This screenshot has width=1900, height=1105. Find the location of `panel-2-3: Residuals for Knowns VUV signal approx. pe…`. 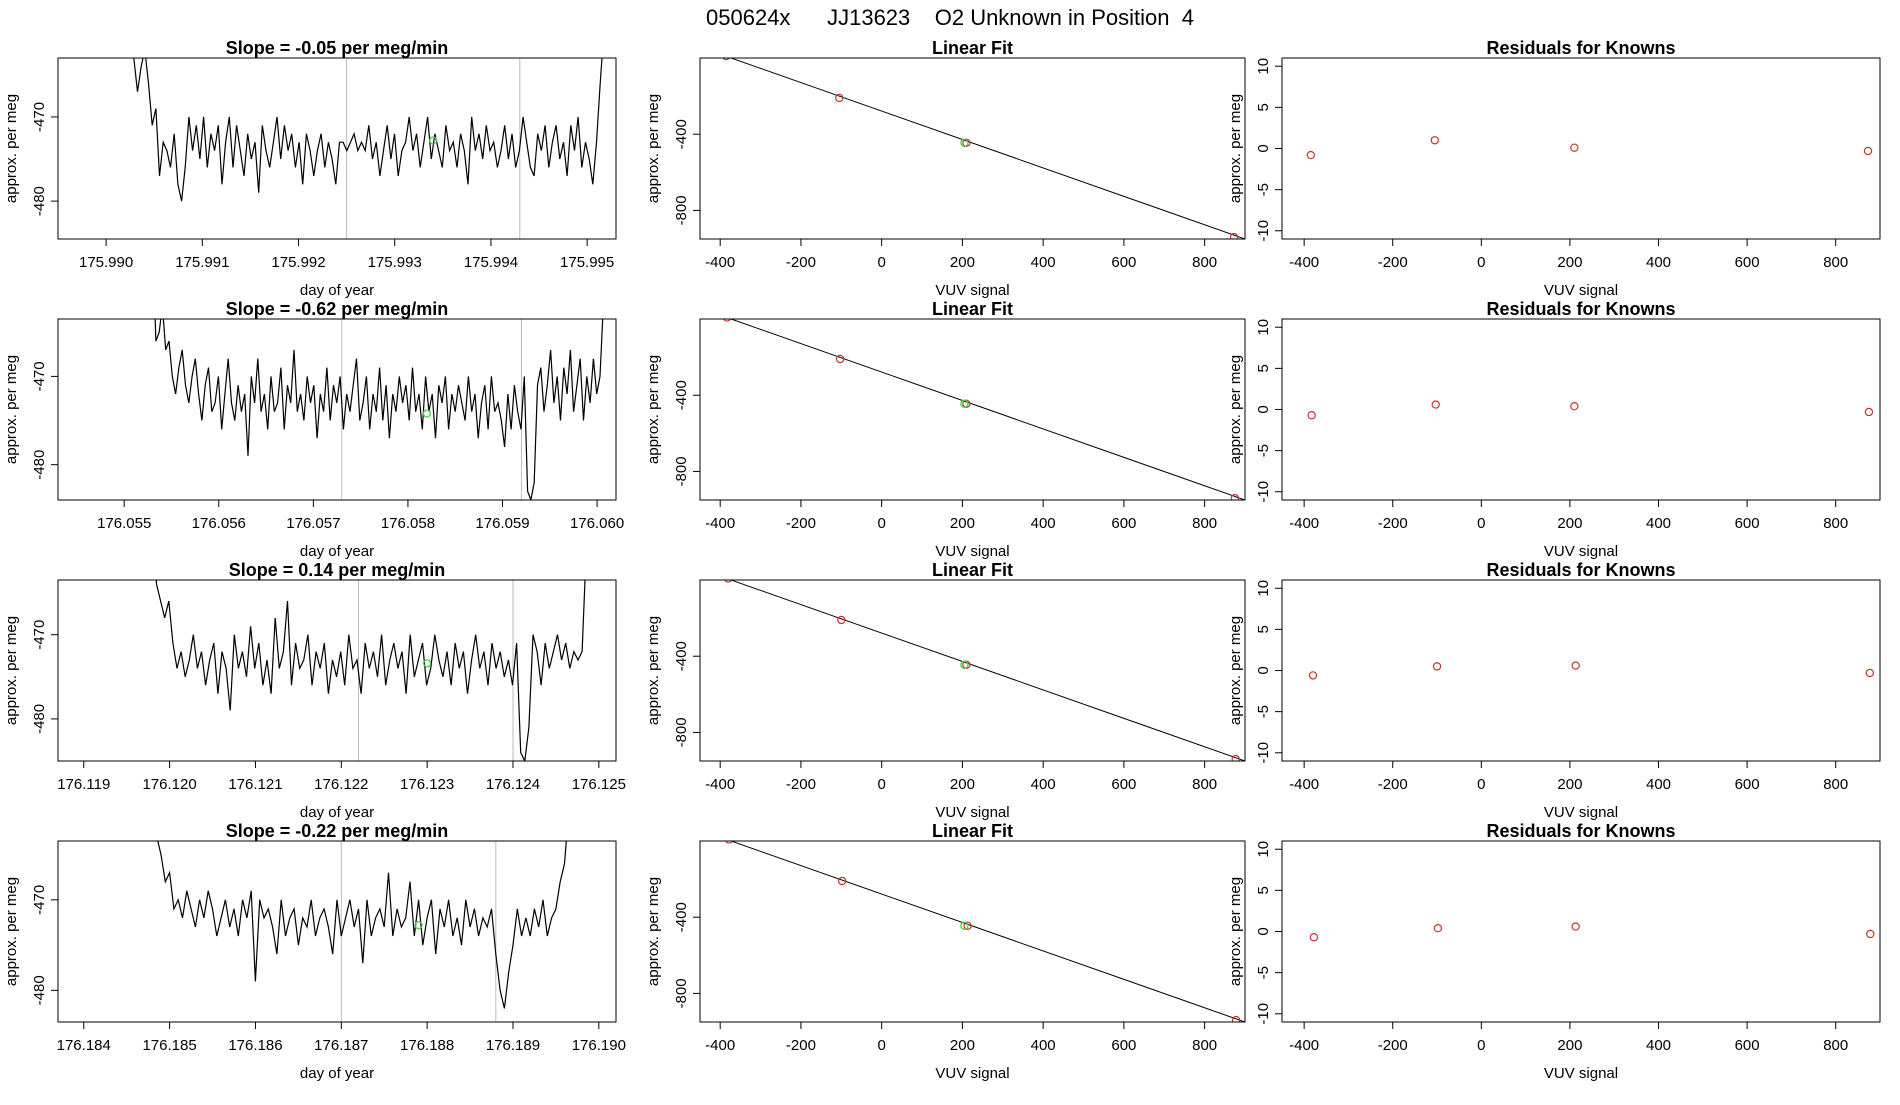

panel-2-3: Residuals for Knowns VUV signal approx. pe… is located at coordinates (1554, 429).